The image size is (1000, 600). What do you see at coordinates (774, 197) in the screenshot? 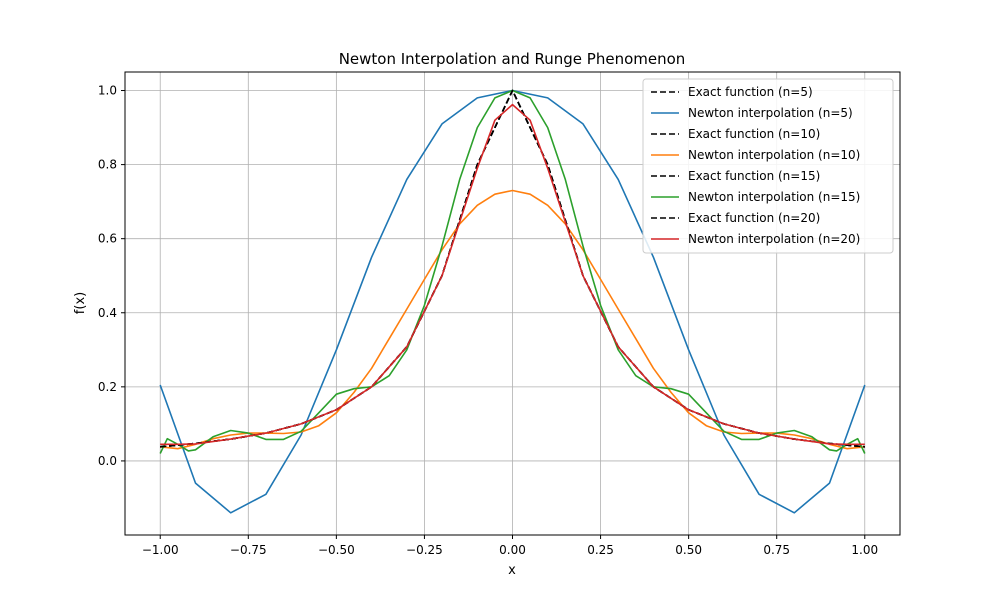
I see `legend-label: Newton interpolation (n=15)` at bounding box center [774, 197].